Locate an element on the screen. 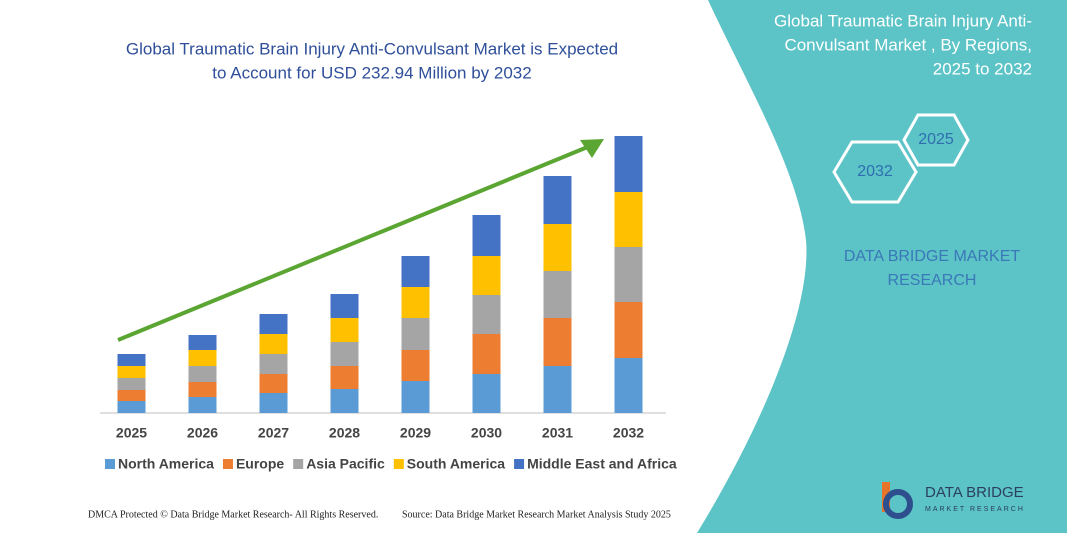 The image size is (1067, 533). brand-text: RESEARCH is located at coordinates (932, 280).